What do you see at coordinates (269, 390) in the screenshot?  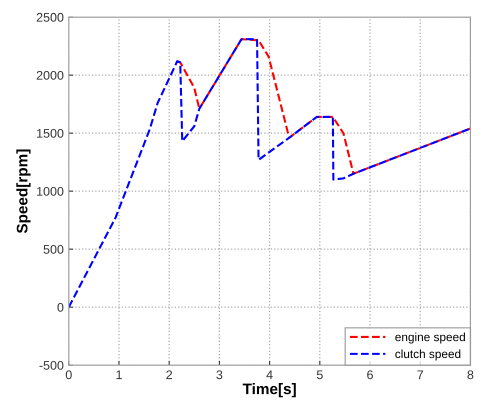 I see `x-axis-title: Time[s]` at bounding box center [269, 390].